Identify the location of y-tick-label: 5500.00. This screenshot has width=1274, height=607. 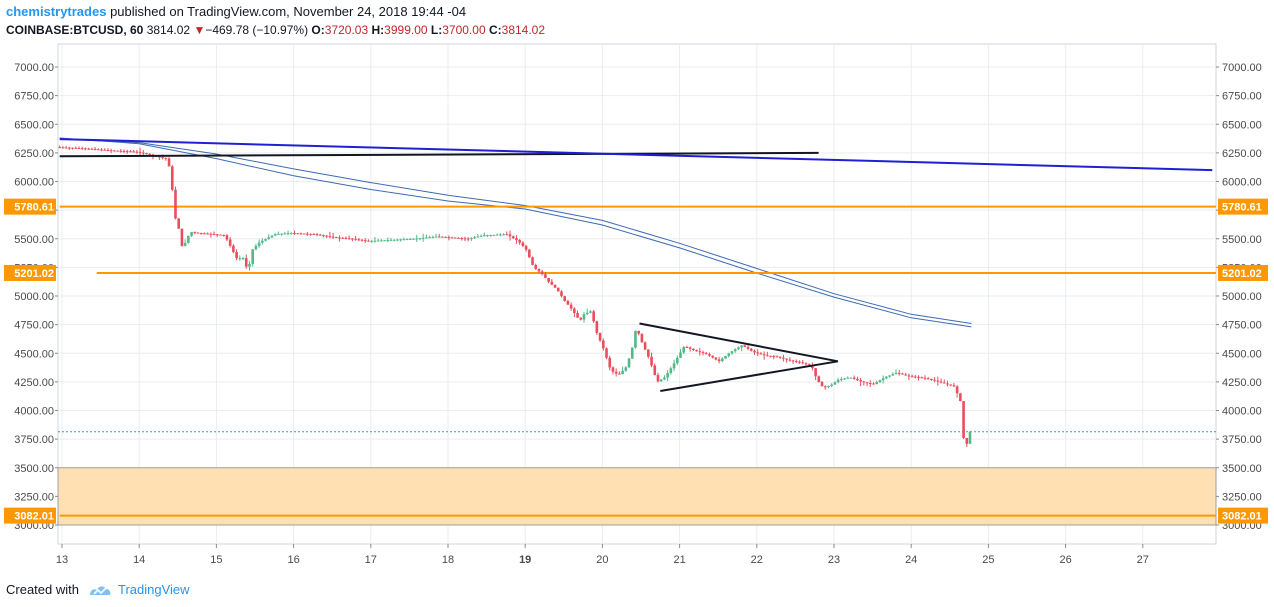
(34, 240).